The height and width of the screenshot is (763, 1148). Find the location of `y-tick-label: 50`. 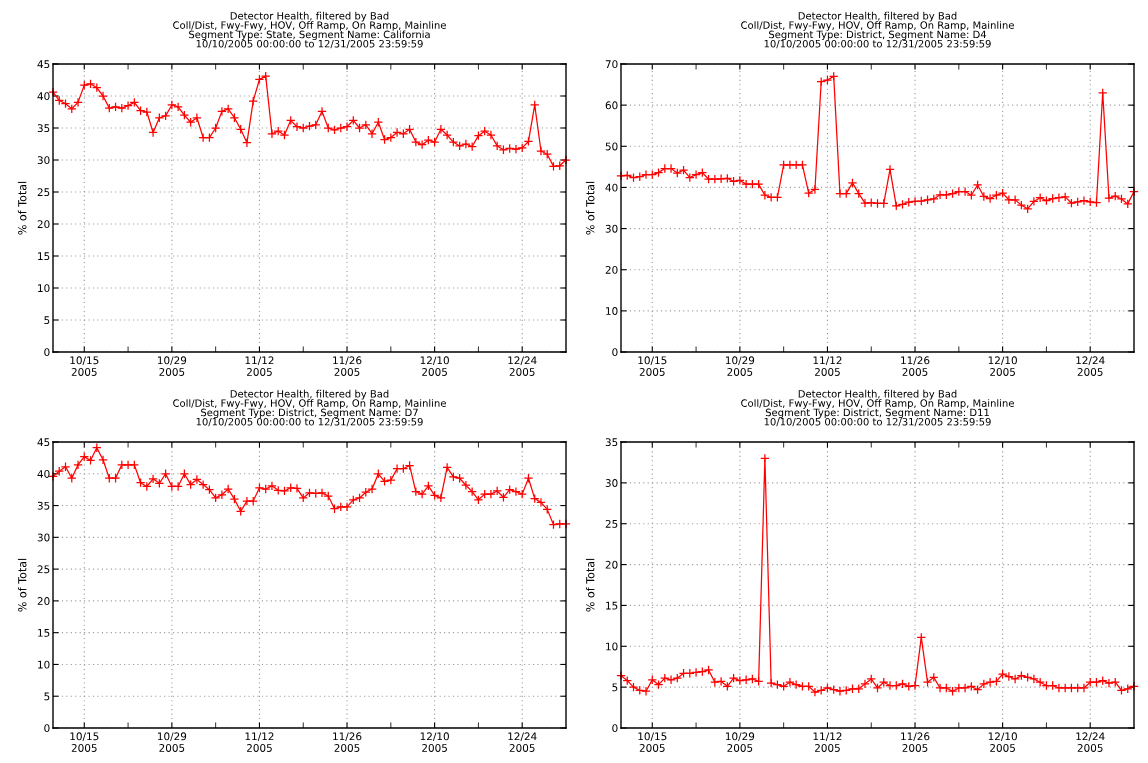

y-tick-label: 50 is located at coordinates (611, 146).